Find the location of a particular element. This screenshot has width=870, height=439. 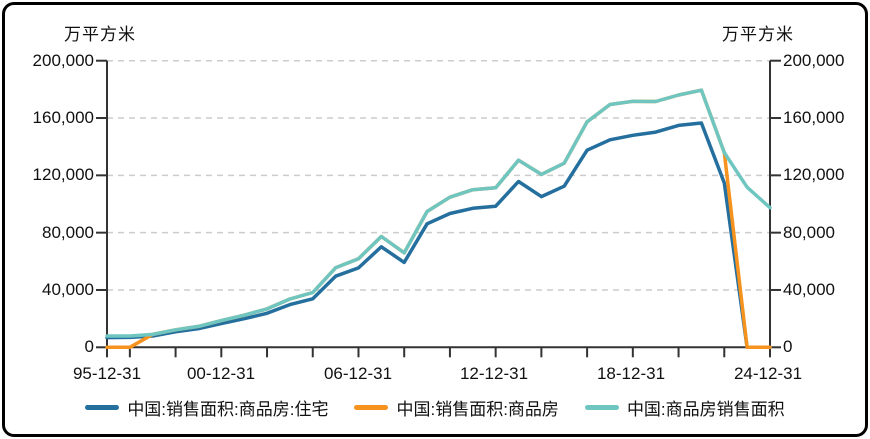

legend-item-commodity-total: 中国:商品房销售面积 is located at coordinates (684, 407).